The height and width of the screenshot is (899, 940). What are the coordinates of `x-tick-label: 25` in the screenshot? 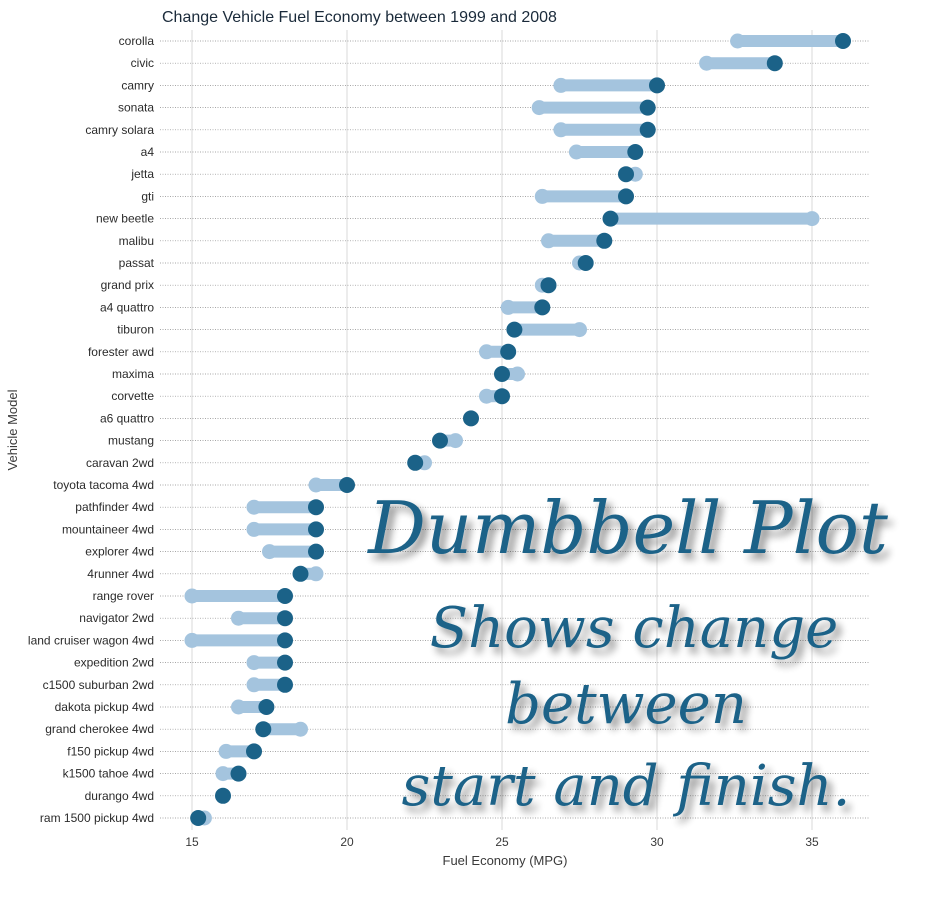 It's located at (502, 842).